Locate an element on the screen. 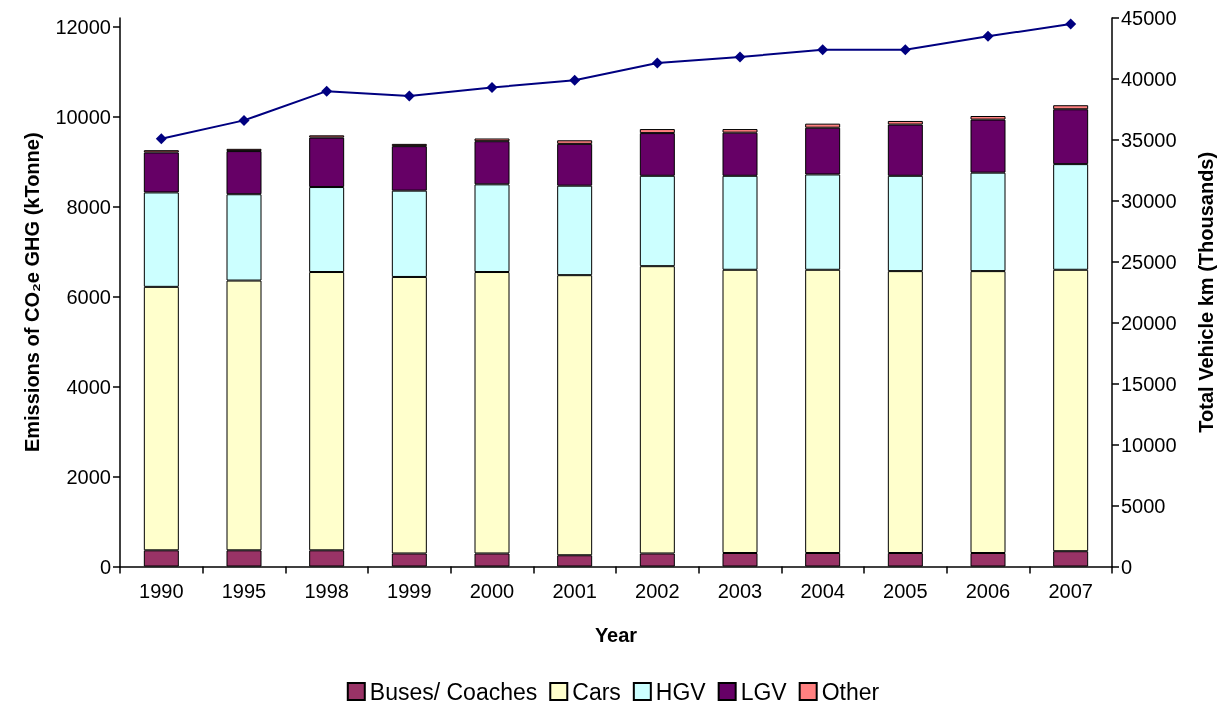 The height and width of the screenshot is (710, 1226). x-tick-label: 2000 is located at coordinates (492, 590).